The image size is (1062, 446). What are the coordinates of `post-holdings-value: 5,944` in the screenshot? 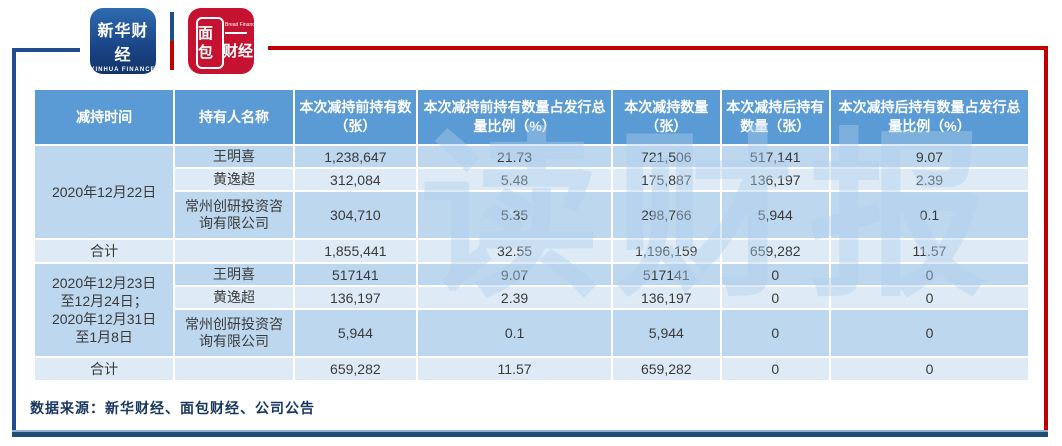 It's located at (775, 215).